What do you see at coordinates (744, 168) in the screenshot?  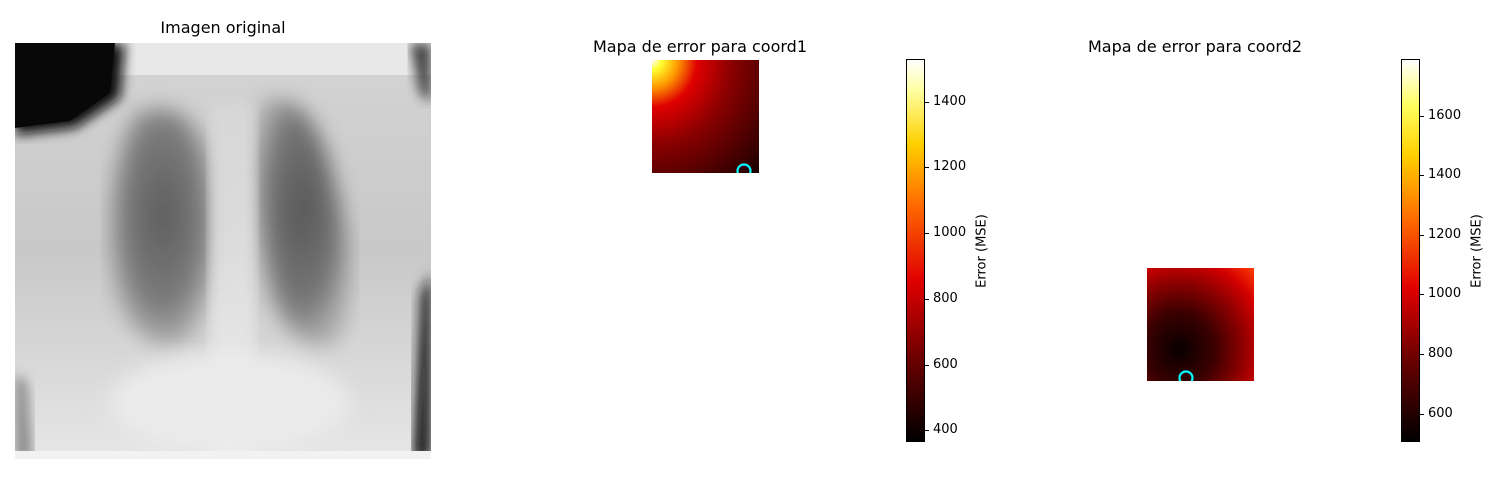 I see `error-map-coord1-marker` at bounding box center [744, 168].